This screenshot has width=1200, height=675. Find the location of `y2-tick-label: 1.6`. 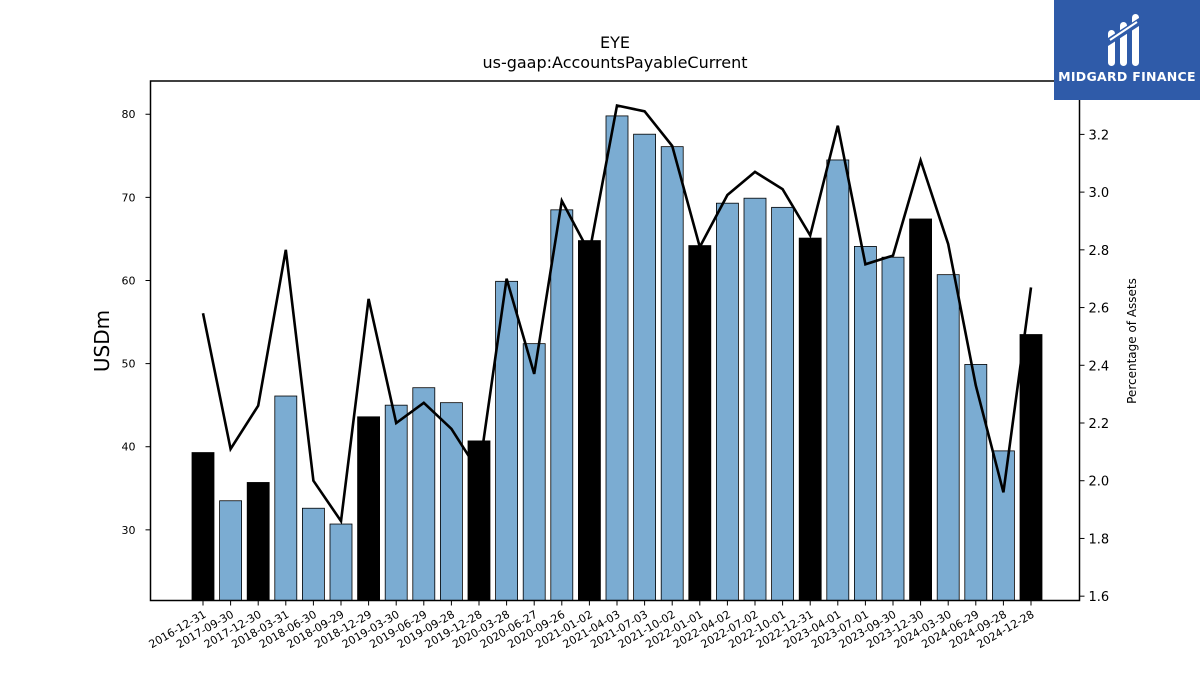

y2-tick-label: 1.6 is located at coordinates (1099, 597).